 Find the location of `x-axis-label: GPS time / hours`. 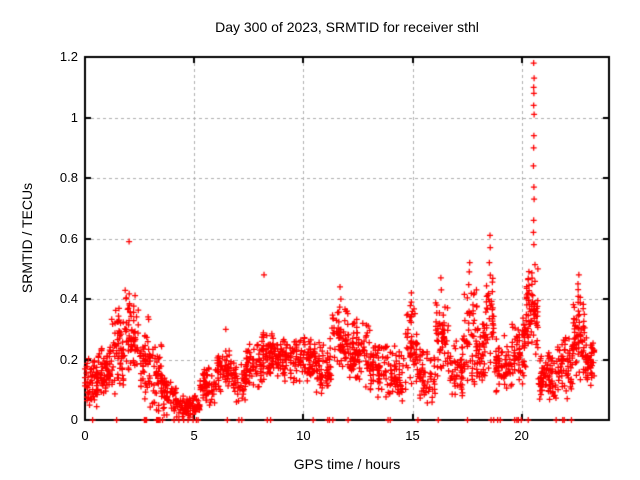

x-axis-label: GPS time / hours is located at coordinates (347, 464).